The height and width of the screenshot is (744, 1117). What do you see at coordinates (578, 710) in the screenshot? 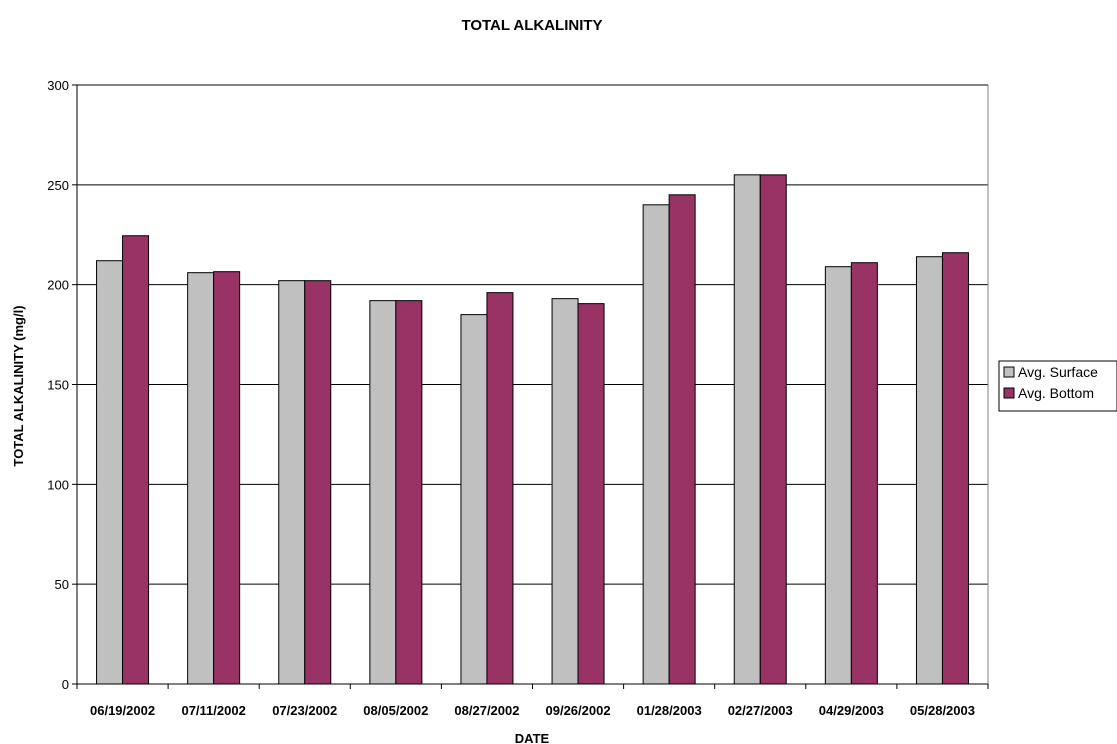
I see `x-tick-label: 09/26/2002` at bounding box center [578, 710].